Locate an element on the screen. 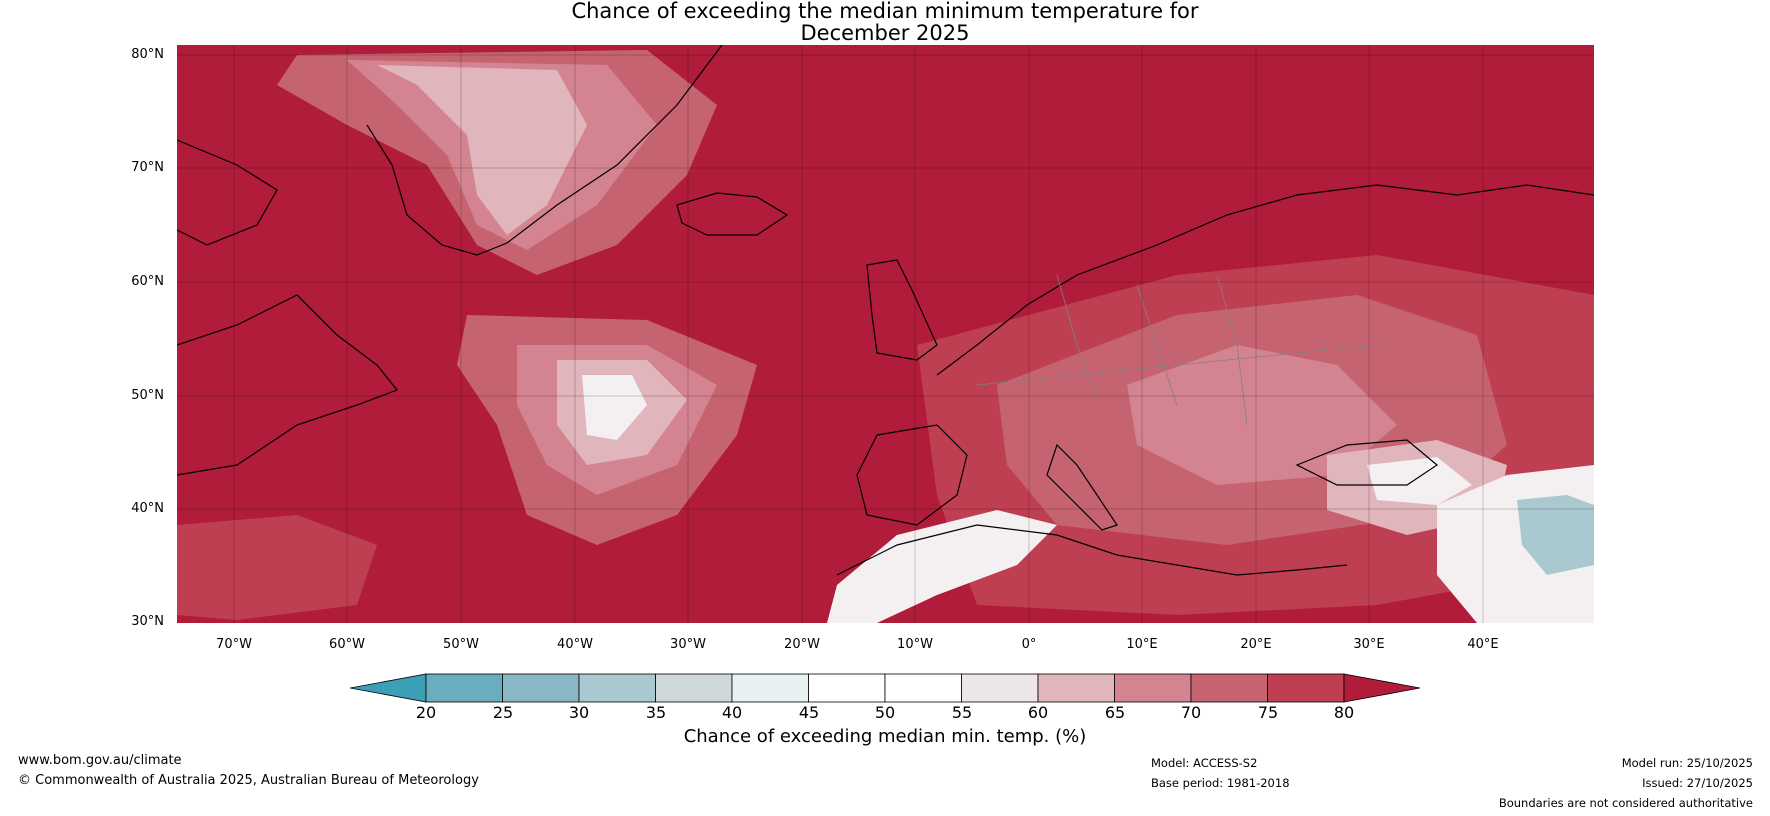 The height and width of the screenshot is (816, 1770). lon-label-70w: 70°W is located at coordinates (234, 644).